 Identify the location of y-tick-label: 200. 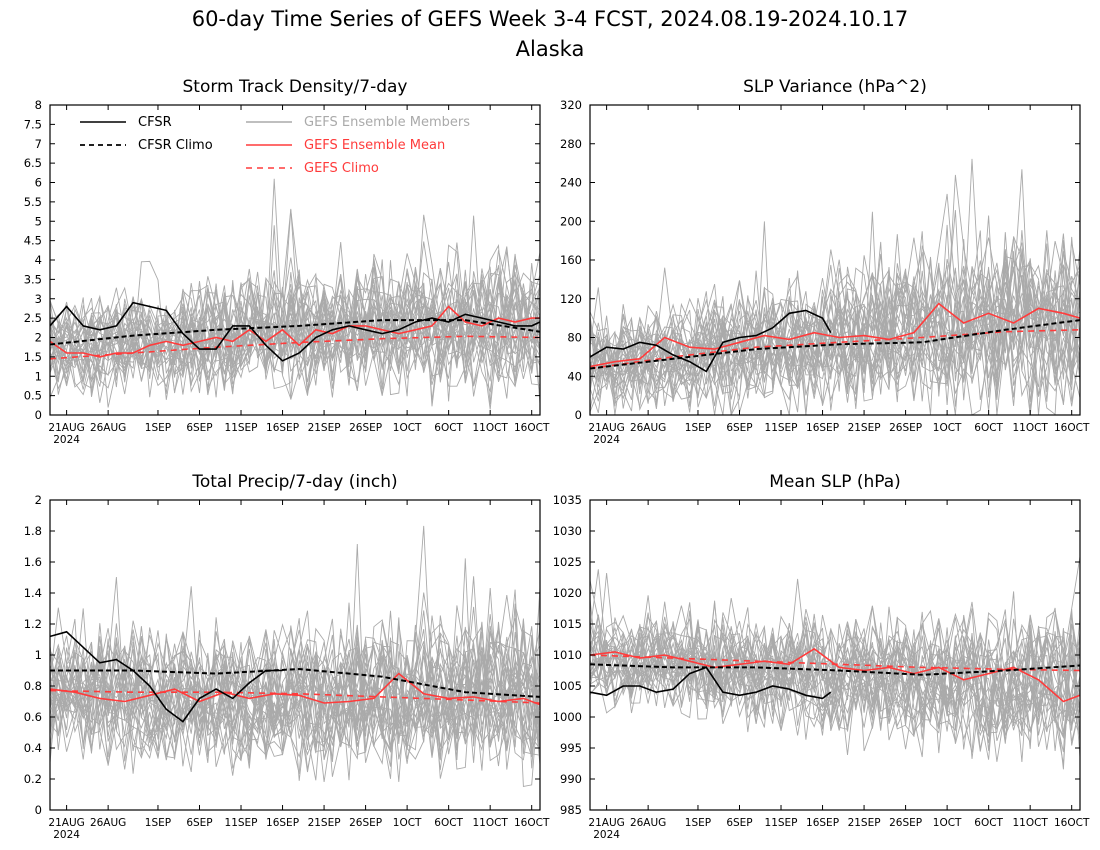
(571, 221).